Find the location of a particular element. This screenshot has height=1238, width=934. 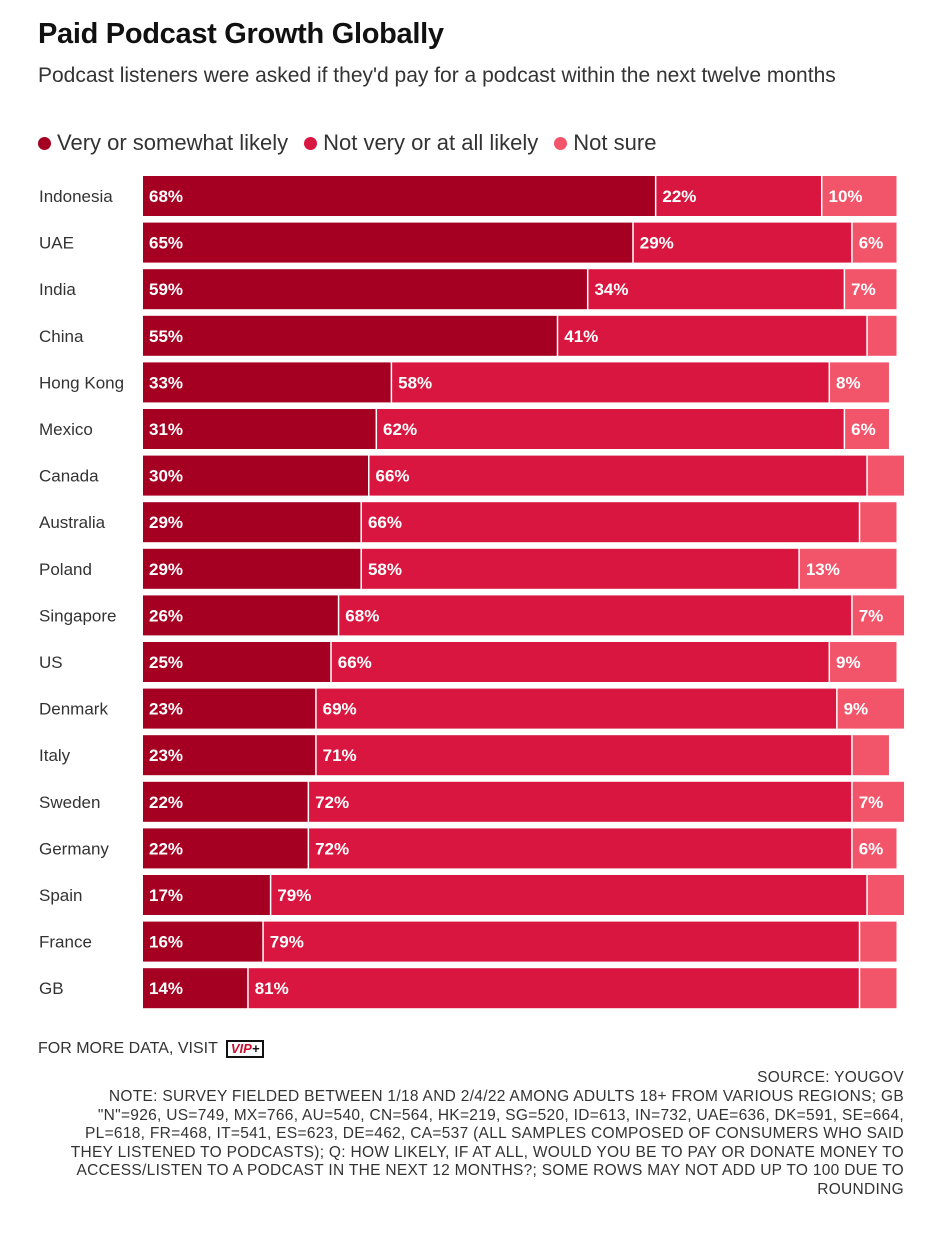

data-label-uae-series-1: 65% is located at coordinates (166, 243).